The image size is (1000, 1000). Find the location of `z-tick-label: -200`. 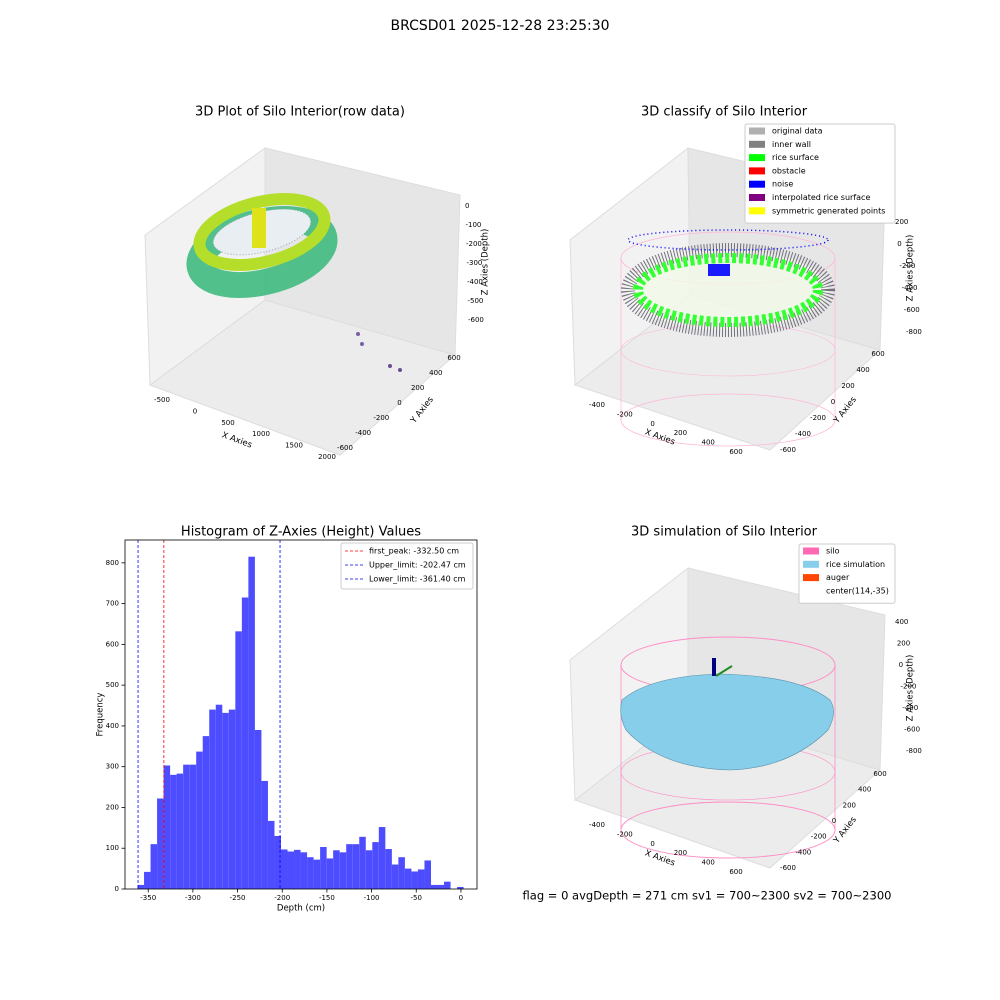

z-tick-label: -200 is located at coordinates (909, 687).